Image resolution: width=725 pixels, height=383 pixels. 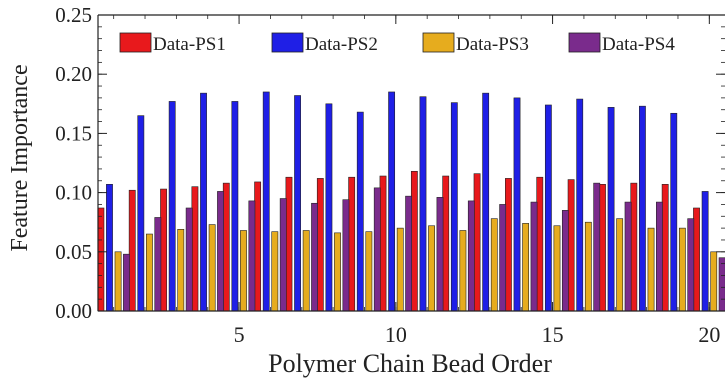 I want to click on legend-label-data-ps3: Data-PS3, so click(x=492, y=44).